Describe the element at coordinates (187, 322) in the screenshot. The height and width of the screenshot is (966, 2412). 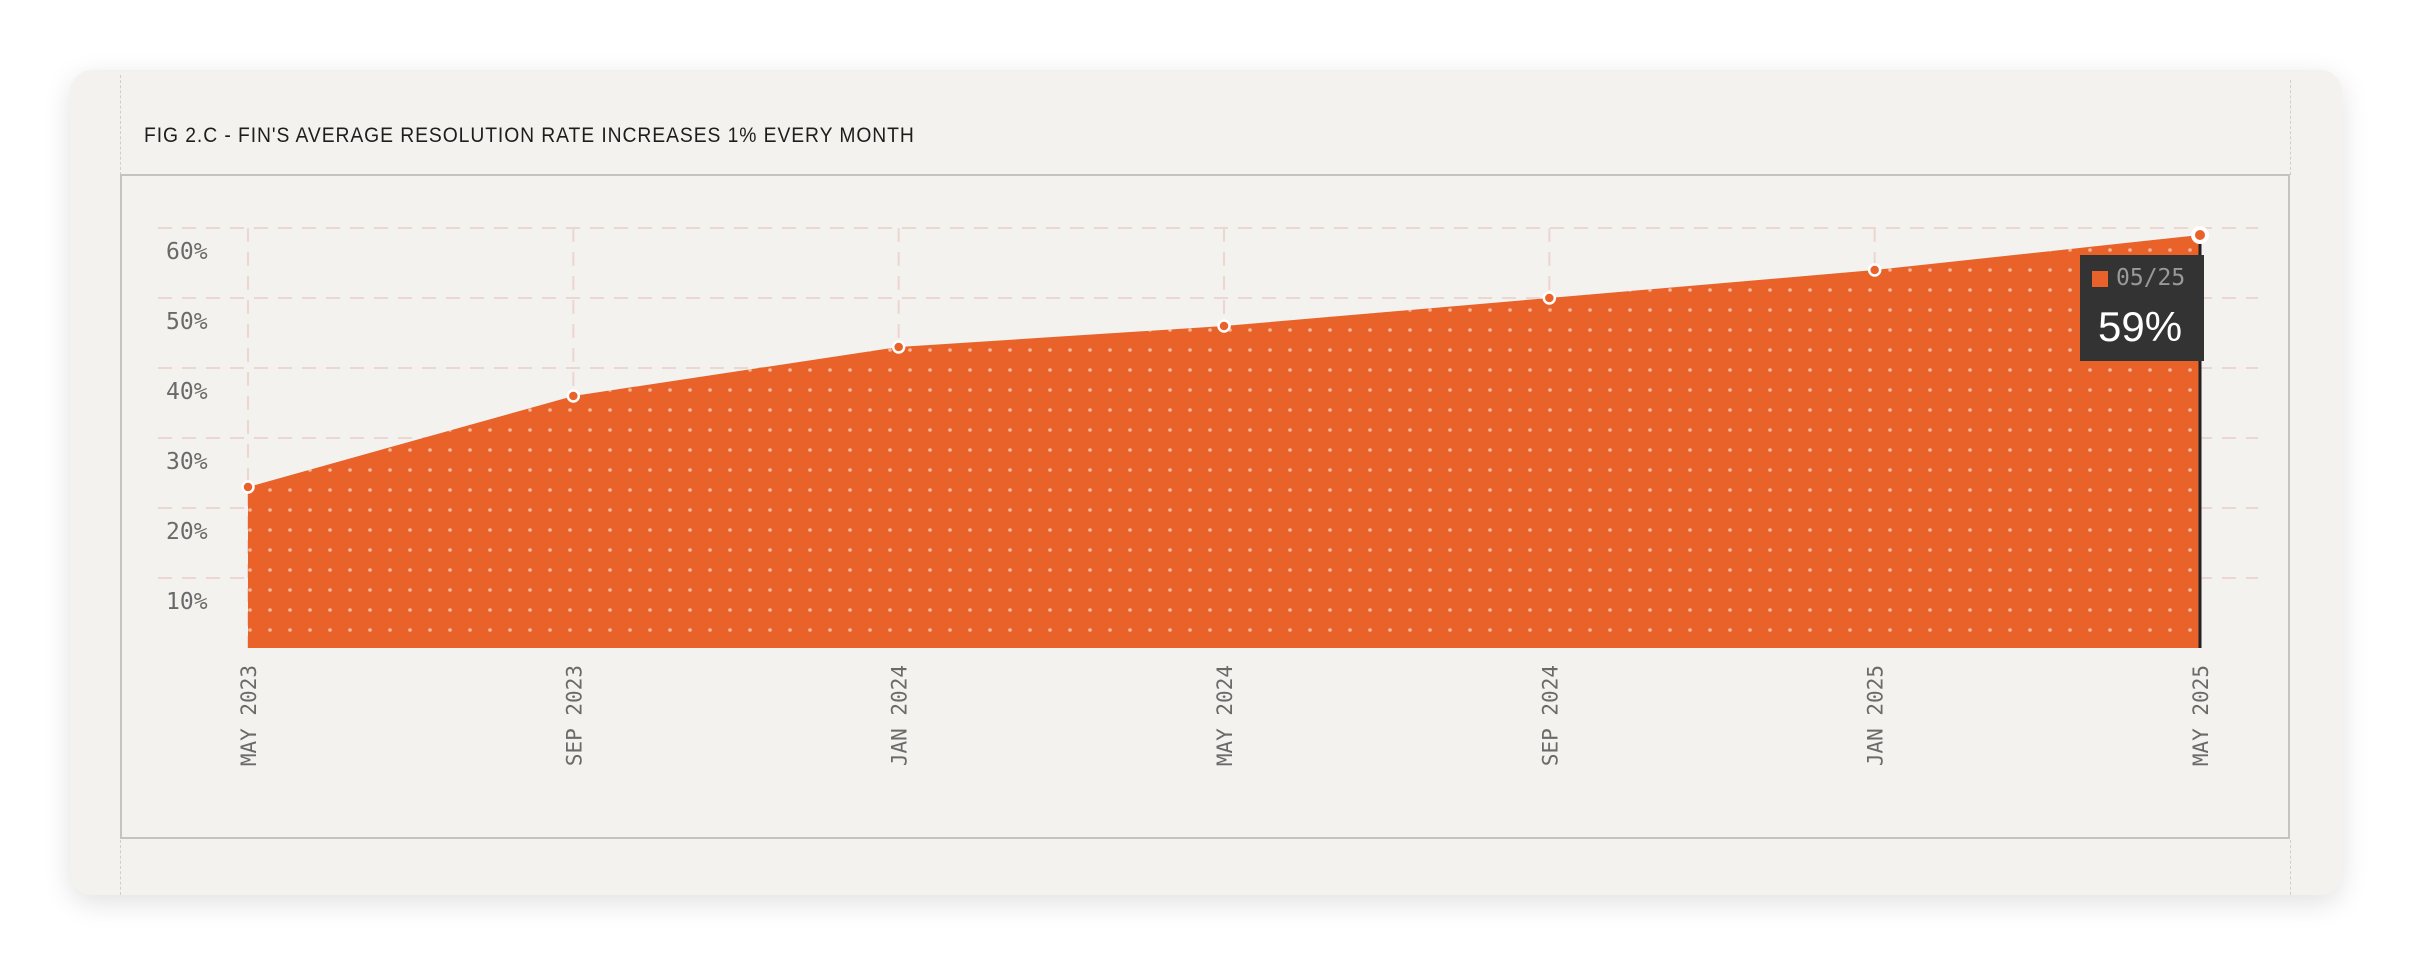
I see `y-tick-label: 50%` at that location.